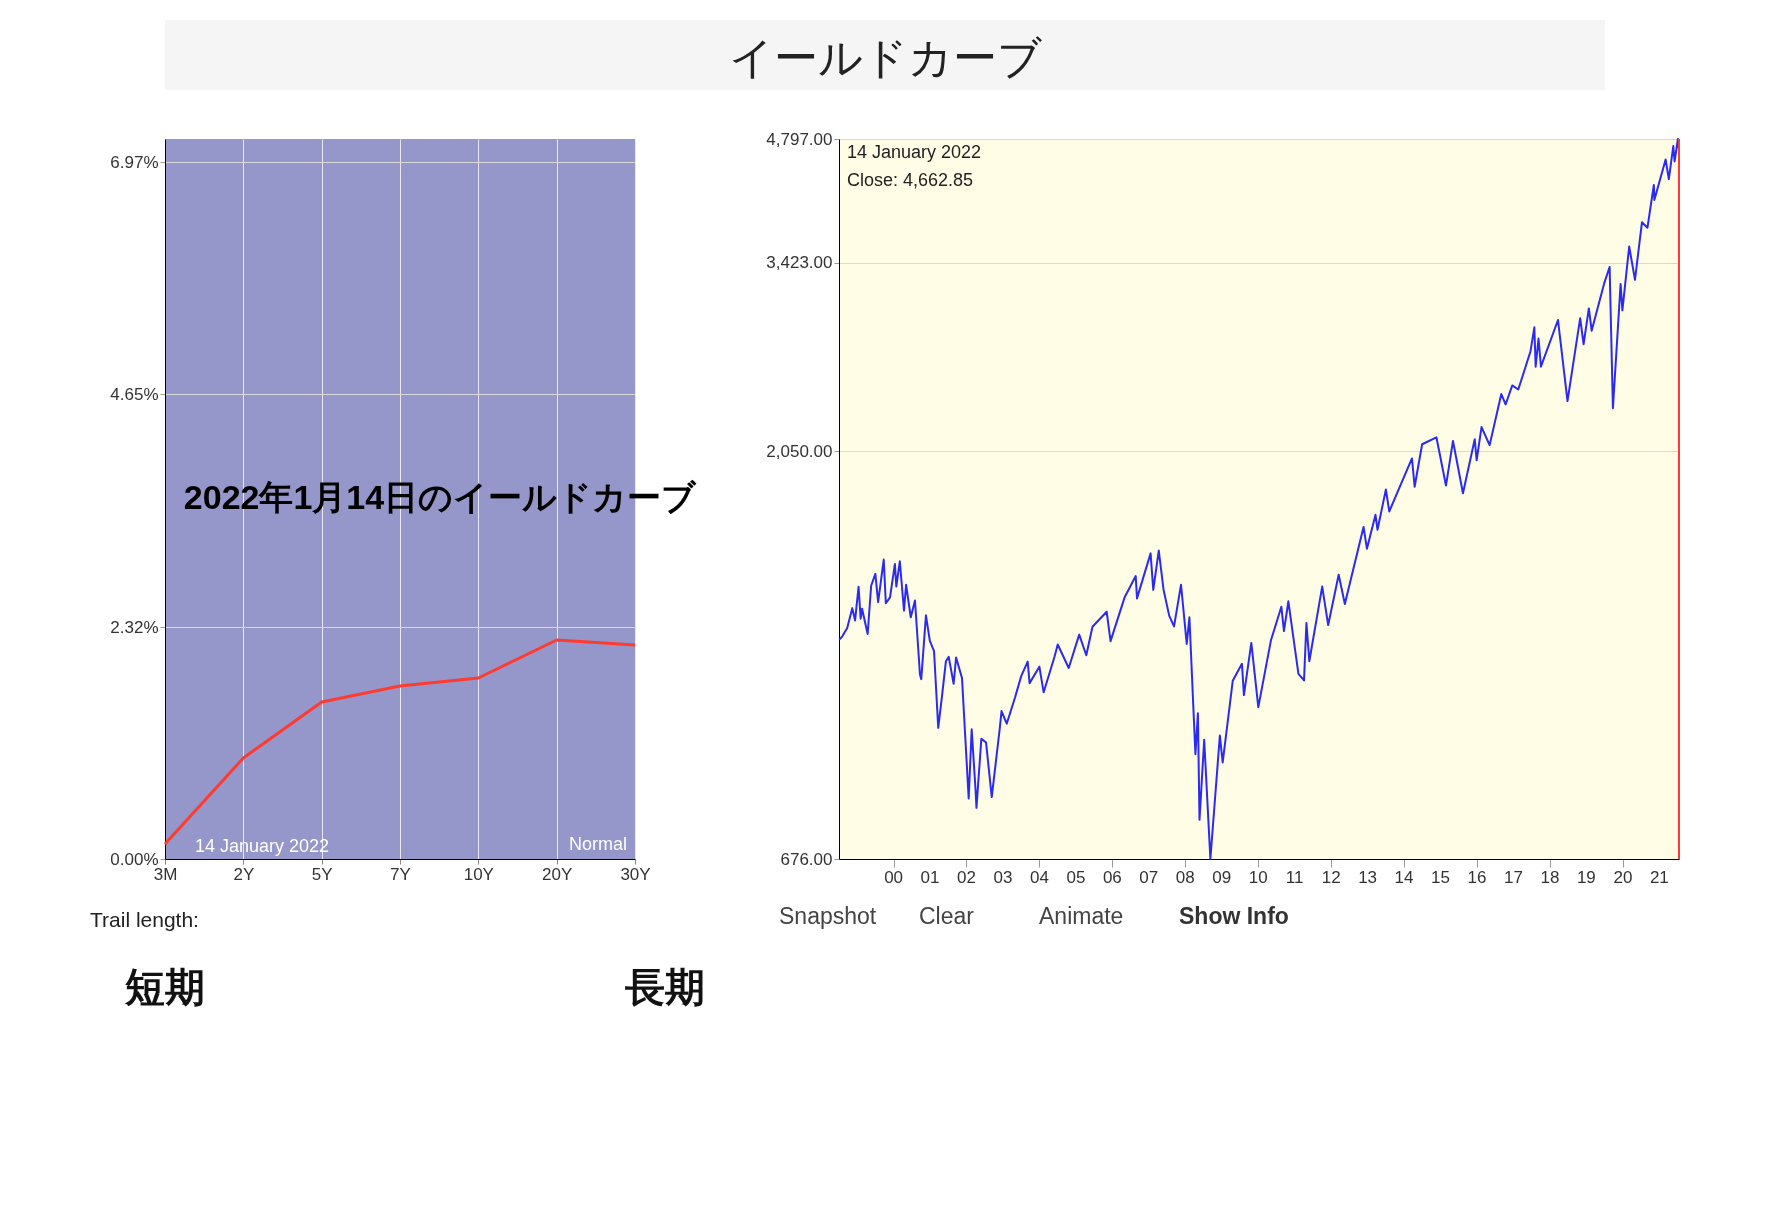  What do you see at coordinates (1112, 877) in the screenshot?
I see `x-tick-label: 06` at bounding box center [1112, 877].